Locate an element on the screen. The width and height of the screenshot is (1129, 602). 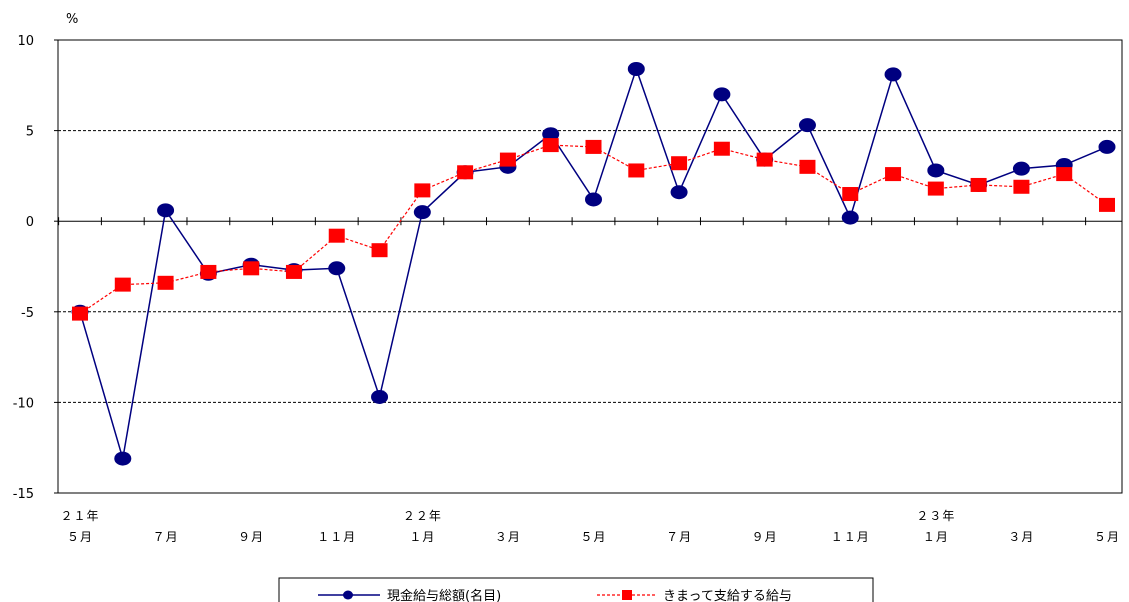
y-tick-label: -10 is located at coordinates (23, 403).